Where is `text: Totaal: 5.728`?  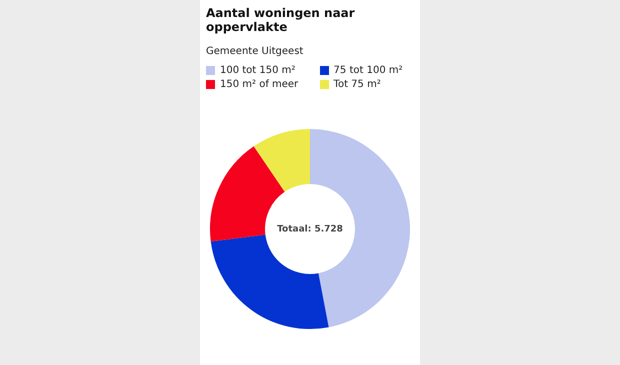
text: Totaal: 5.728 is located at coordinates (310, 229).